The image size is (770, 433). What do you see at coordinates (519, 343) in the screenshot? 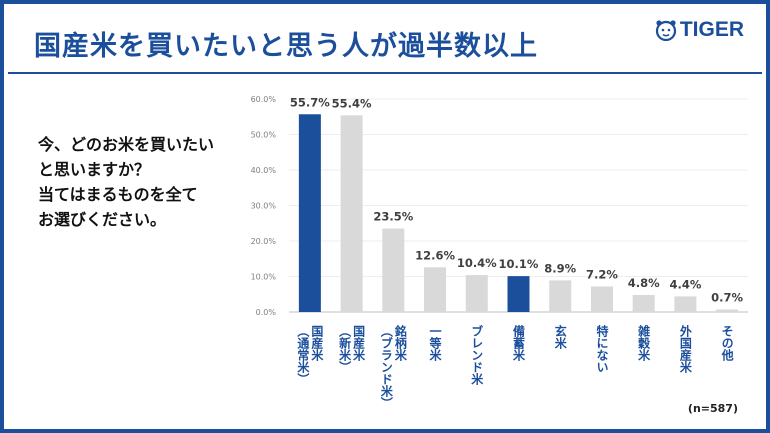
I see `x-tick-label: 備蓄米` at bounding box center [519, 343].